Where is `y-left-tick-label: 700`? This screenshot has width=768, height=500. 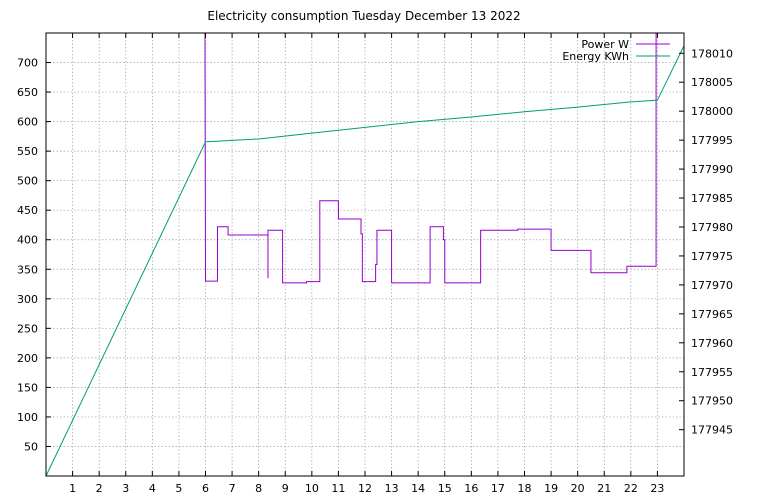 y-left-tick-label: 700 is located at coordinates (27, 63).